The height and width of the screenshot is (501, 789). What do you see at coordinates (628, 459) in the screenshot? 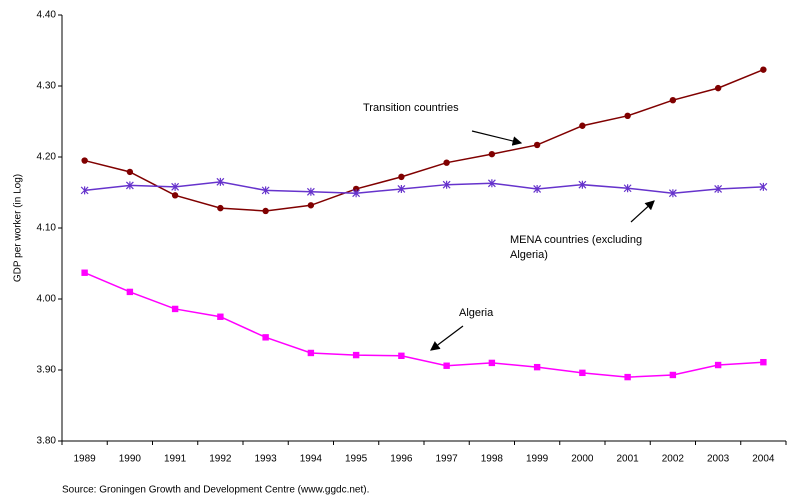
I see `x-tick-label: 2001` at bounding box center [628, 459].